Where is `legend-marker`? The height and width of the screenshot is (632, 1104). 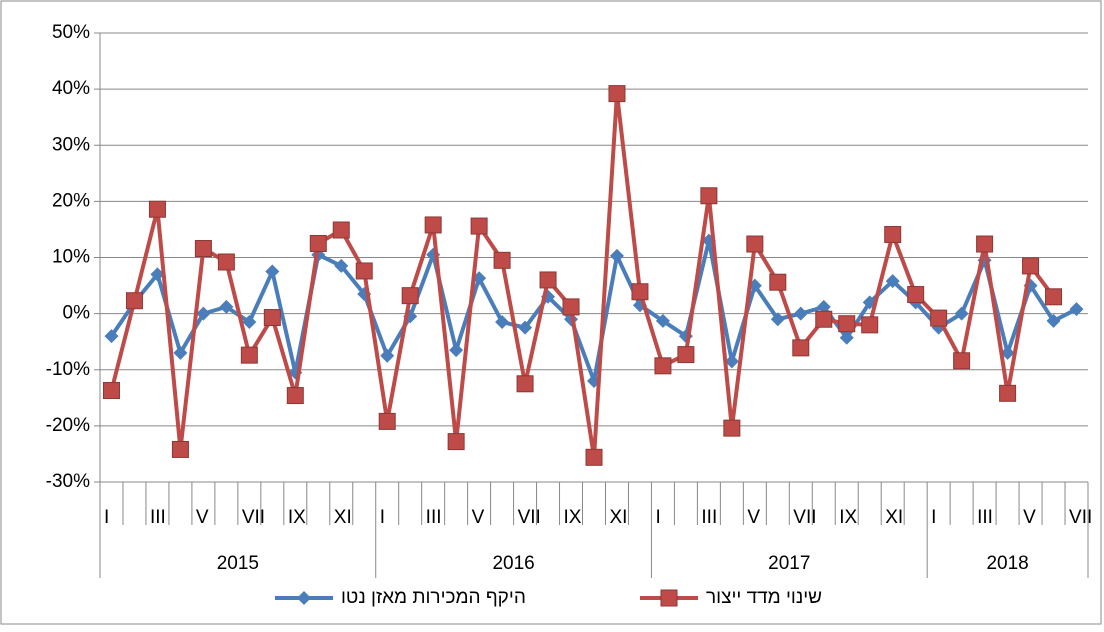
legend-marker is located at coordinates (304, 598).